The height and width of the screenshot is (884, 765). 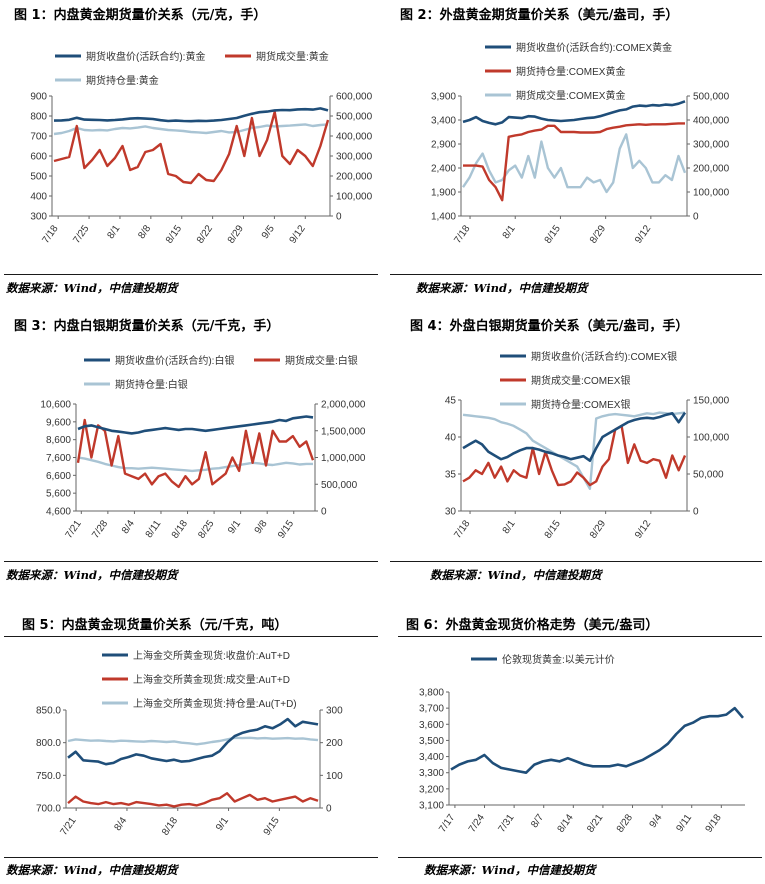 I want to click on chart-title-2: 图 2：外盘黄金期货量价关系（美元/盎司，手）, so click(x=539, y=15).